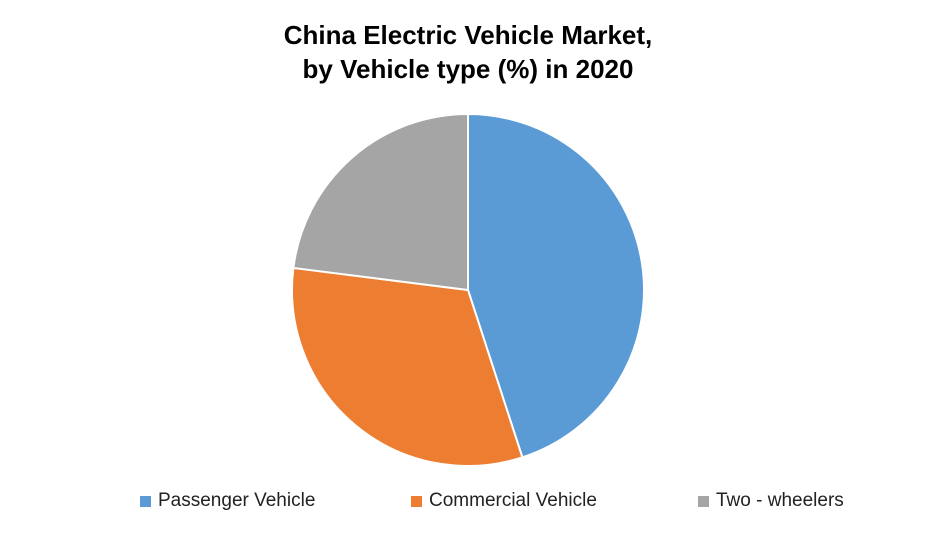 Image resolution: width=936 pixels, height=543 pixels. I want to click on chart-title-line-2: by Vehicle type (%) in 2020, so click(468, 69).